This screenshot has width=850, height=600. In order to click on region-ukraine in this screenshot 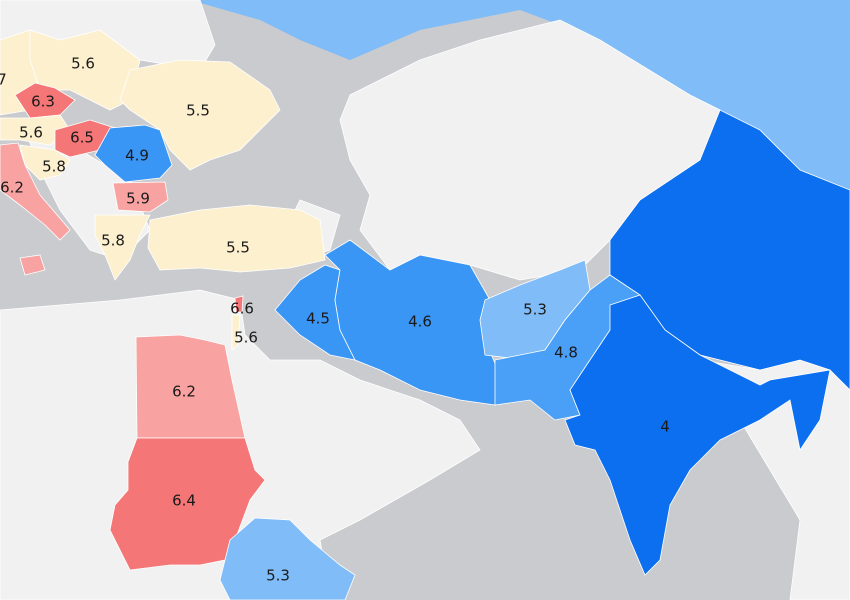, I will do `click(200, 115)`.